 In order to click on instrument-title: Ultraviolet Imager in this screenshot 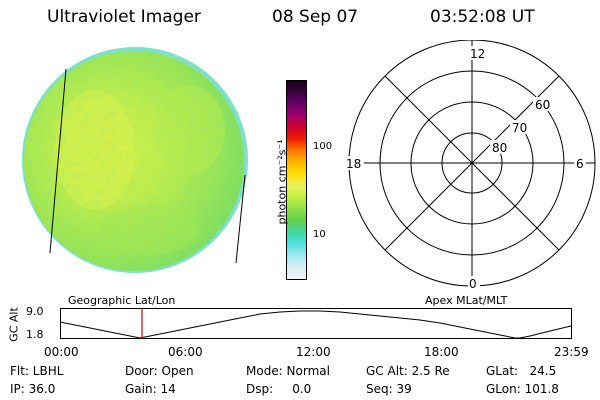, I will do `click(124, 17)`.